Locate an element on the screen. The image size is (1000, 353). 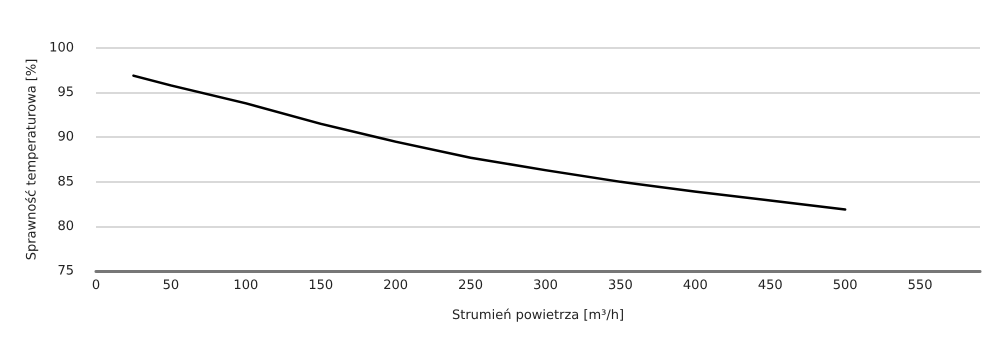
x-tick-label: 0 is located at coordinates (96, 285).